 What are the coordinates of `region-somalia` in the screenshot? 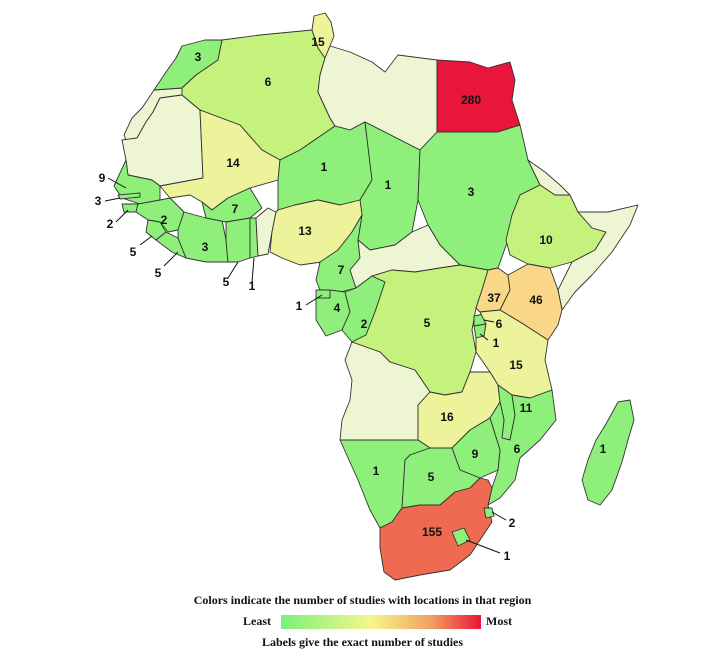 It's located at (598, 257).